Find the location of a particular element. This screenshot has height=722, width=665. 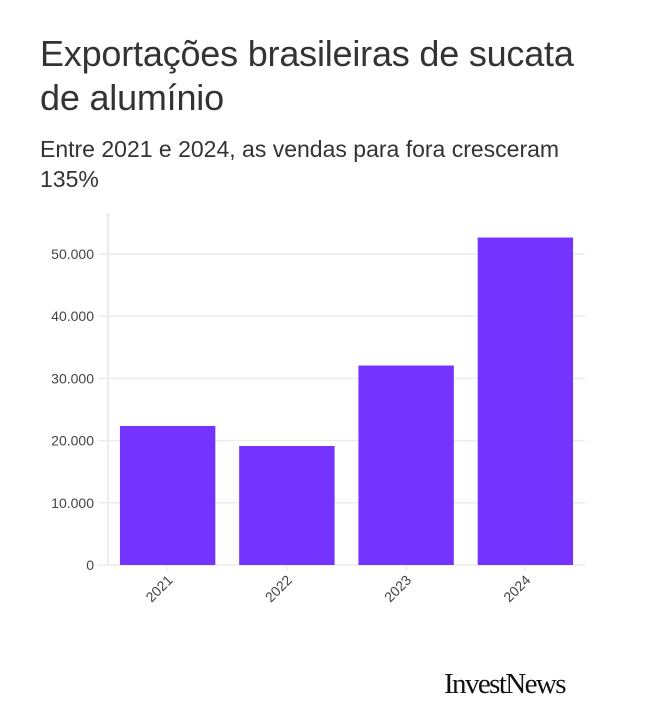

bar-2023 is located at coordinates (406, 465).